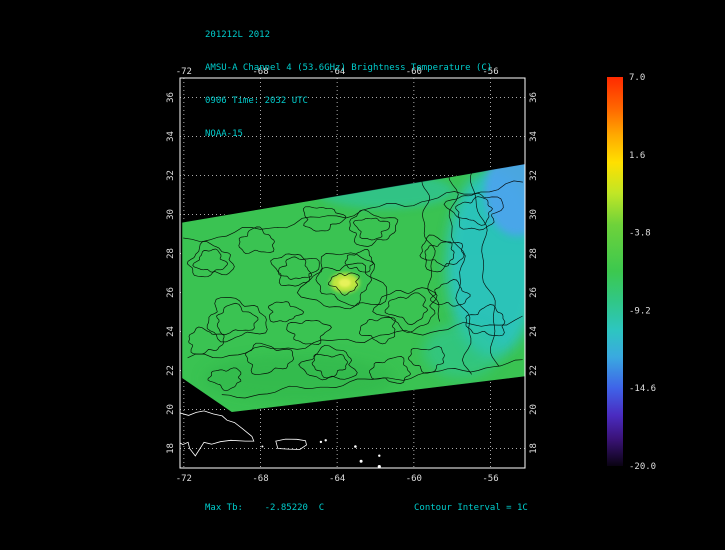 The width and height of the screenshot is (725, 550). Describe the element at coordinates (171, 409) in the screenshot. I see `y-tick-label-left: 20` at that location.